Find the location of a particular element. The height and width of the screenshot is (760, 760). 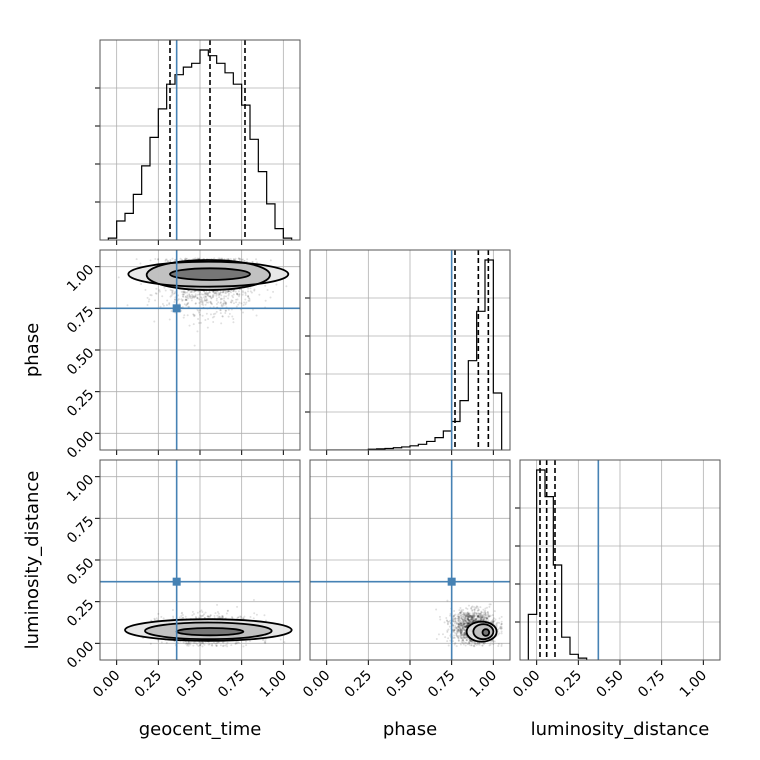

ytick-label-4: 1.00 is located at coordinates (80, 488).